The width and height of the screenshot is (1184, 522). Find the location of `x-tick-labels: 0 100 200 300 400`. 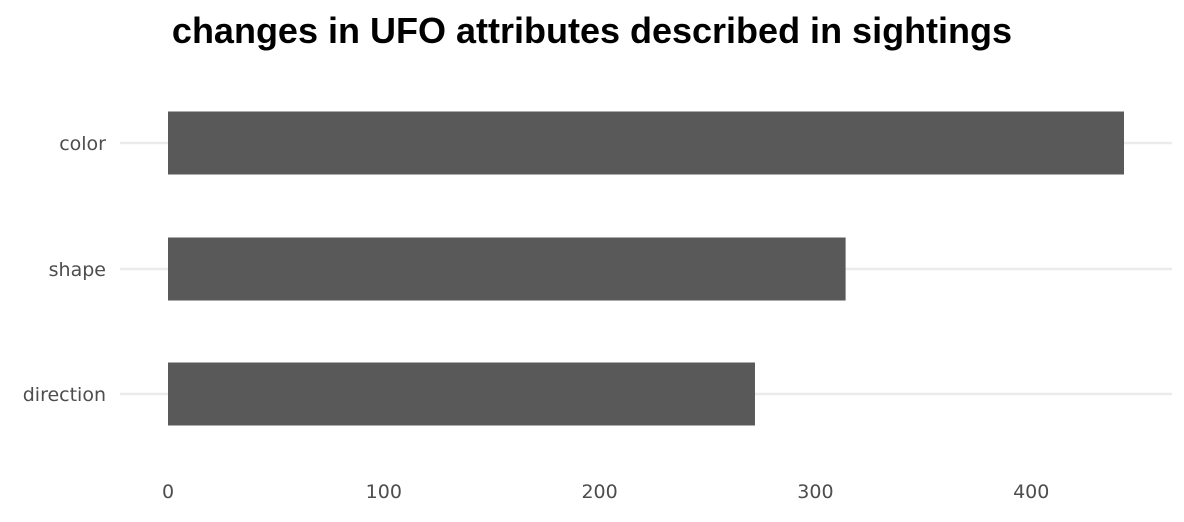

x-tick-labels: 0 100 200 300 400 is located at coordinates (605, 492).